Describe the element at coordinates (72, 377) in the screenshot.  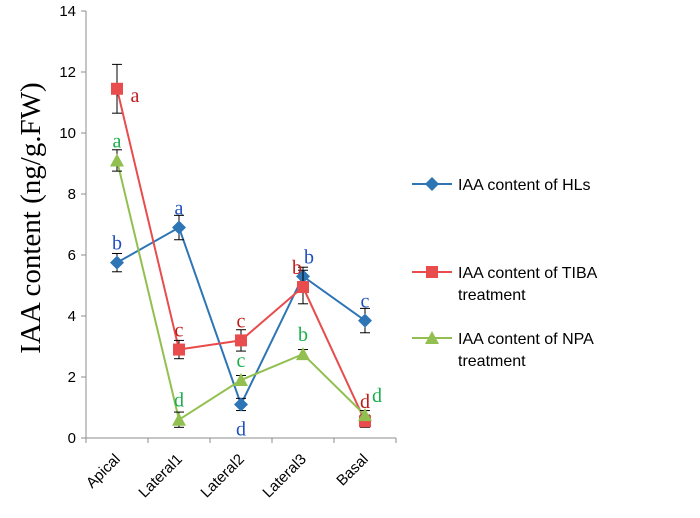
I see `y-tick-label: 2` at that location.